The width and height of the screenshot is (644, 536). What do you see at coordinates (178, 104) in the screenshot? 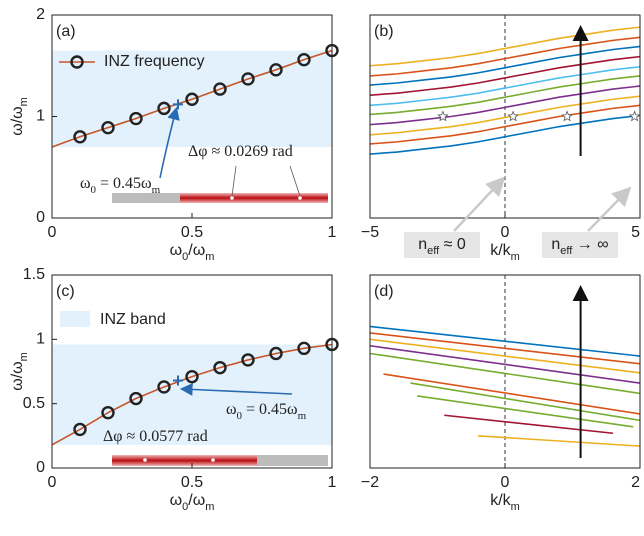
I see `highlight-point` at bounding box center [178, 104].